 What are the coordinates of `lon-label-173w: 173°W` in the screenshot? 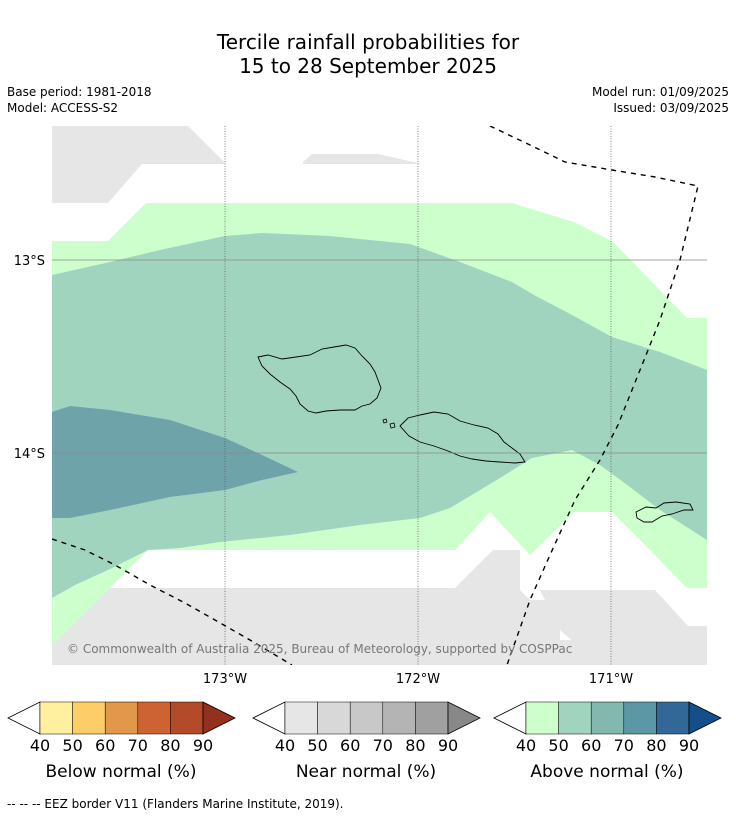 It's located at (225, 679).